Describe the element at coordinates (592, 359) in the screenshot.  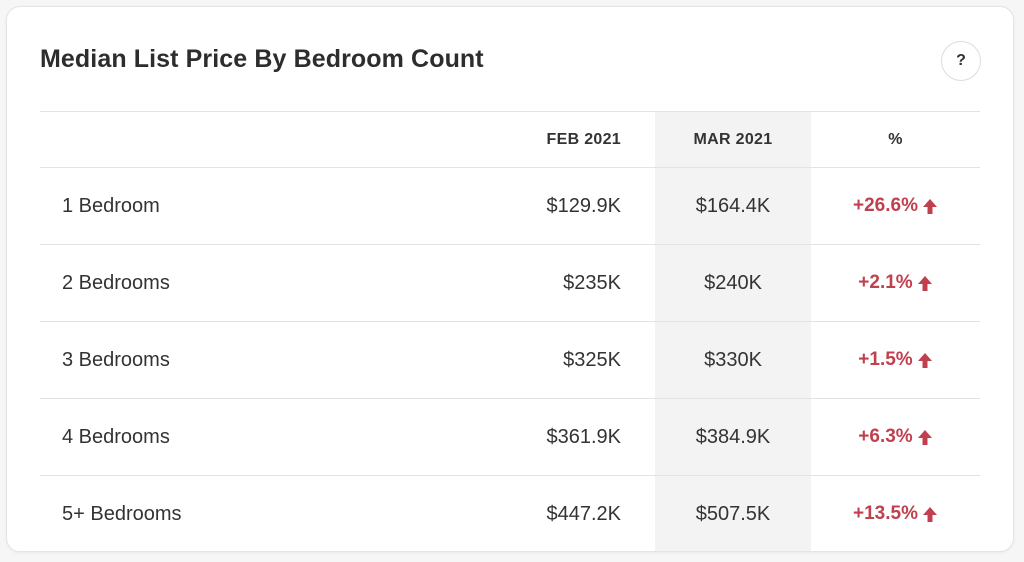
I see `feb-value: $325K` at that location.